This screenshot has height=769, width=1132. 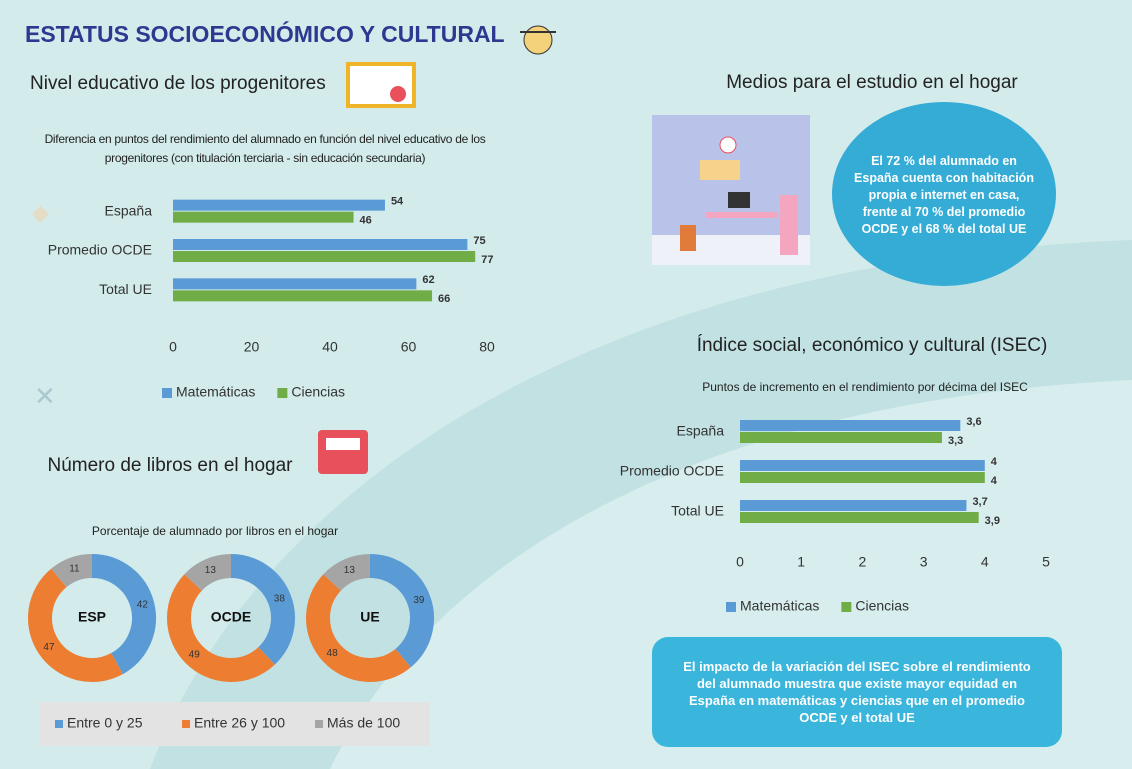 What do you see at coordinates (343, 452) in the screenshot?
I see `icon-books` at bounding box center [343, 452].